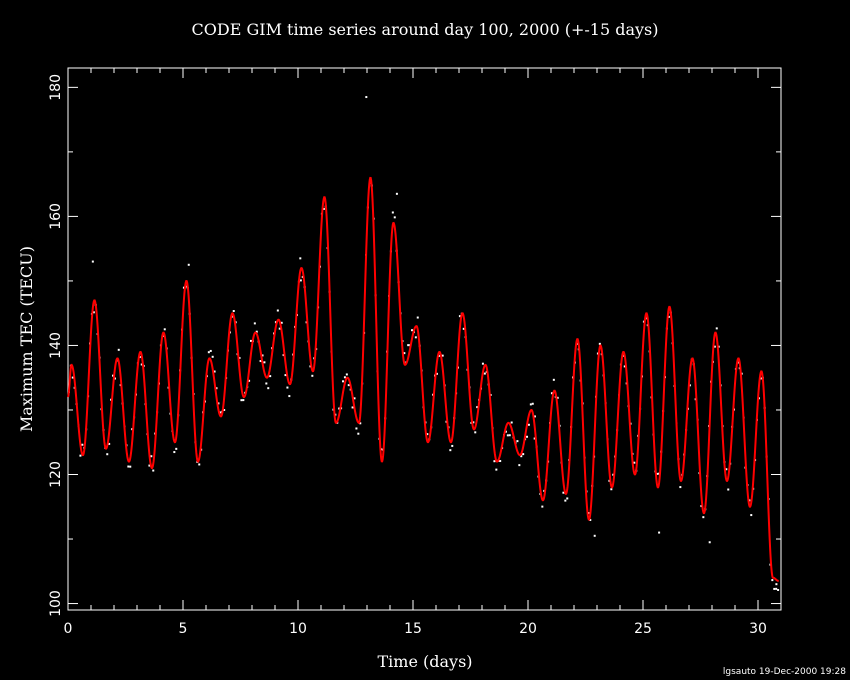 Image resolution: width=850 pixels, height=680 pixels. What do you see at coordinates (758, 629) in the screenshot?
I see `x-tick-label: 30` at bounding box center [758, 629].